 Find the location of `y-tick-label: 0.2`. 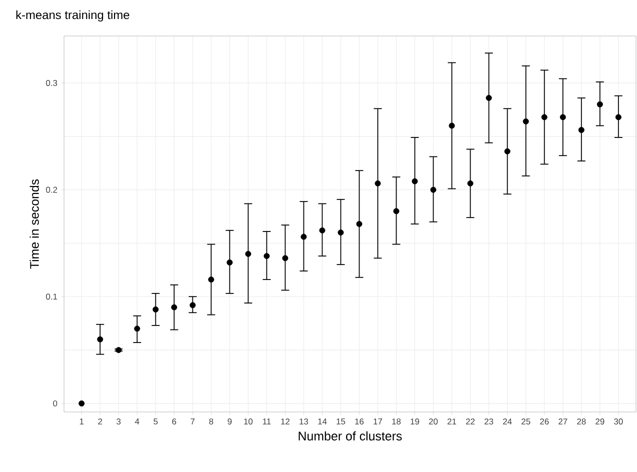

y-tick-label: 0.2 is located at coordinates (52, 189).